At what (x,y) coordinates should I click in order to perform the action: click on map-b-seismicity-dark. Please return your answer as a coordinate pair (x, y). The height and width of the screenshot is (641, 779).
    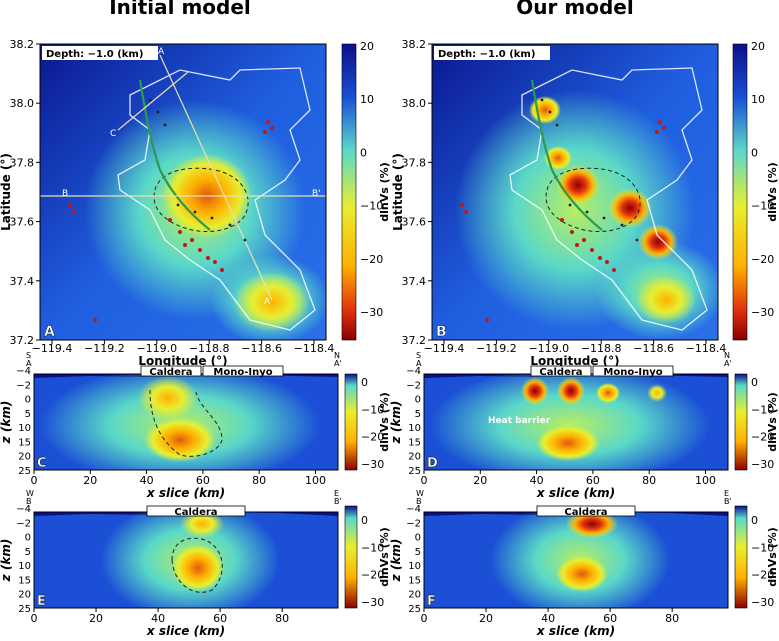
    Looking at the image, I should click on (589, 170).